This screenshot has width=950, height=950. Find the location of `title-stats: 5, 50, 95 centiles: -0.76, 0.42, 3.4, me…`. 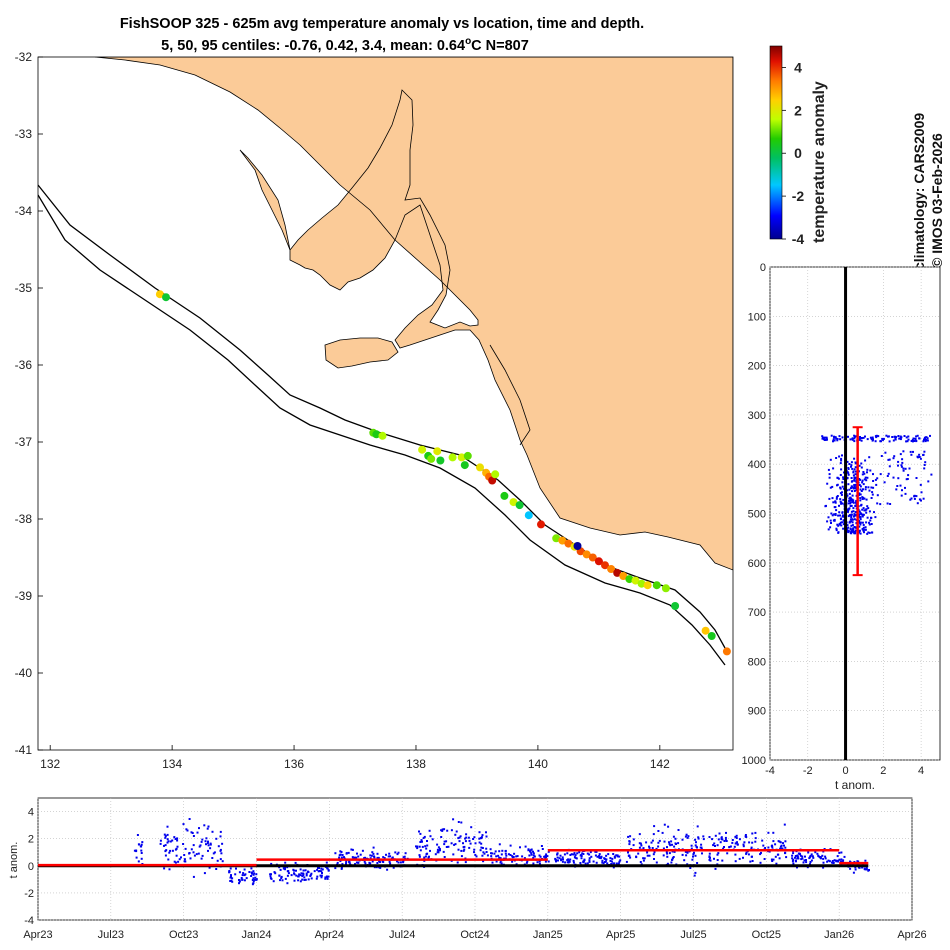

title-stats: 5, 50, 95 centiles: -0.76, 0.42, 3.4, me… is located at coordinates (313, 46).